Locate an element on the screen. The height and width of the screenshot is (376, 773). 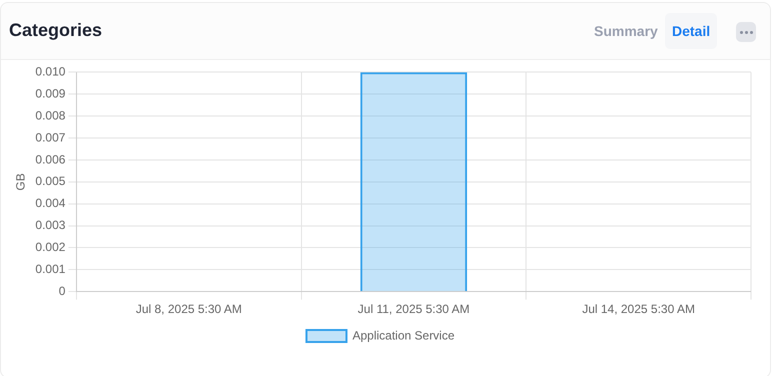
chart-title: Categories is located at coordinates (55, 30).